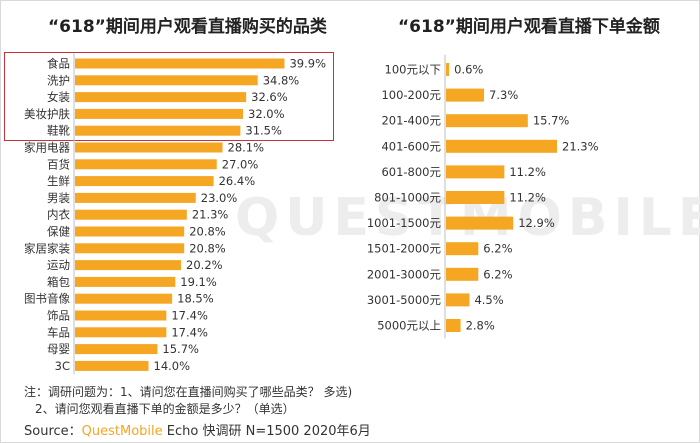 The image size is (700, 443). Describe the element at coordinates (58, 316) in the screenshot. I see `category-label: 饰品` at that location.